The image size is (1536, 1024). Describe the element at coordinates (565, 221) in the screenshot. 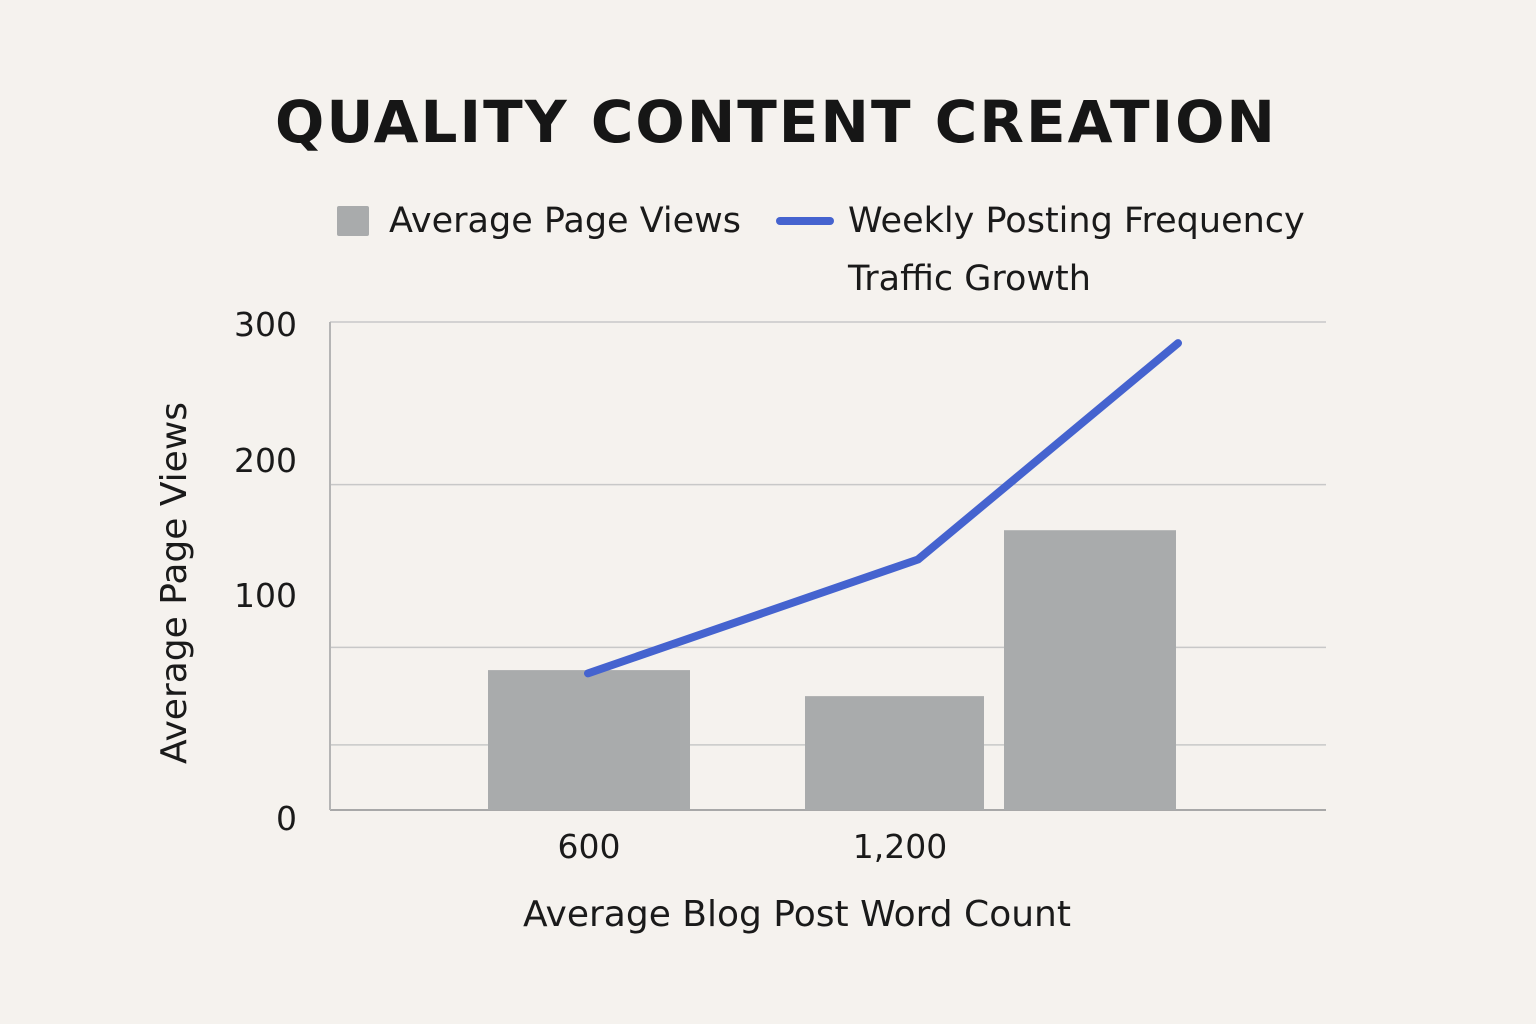

I see `legend-label-page-views: Average Page Views` at that location.